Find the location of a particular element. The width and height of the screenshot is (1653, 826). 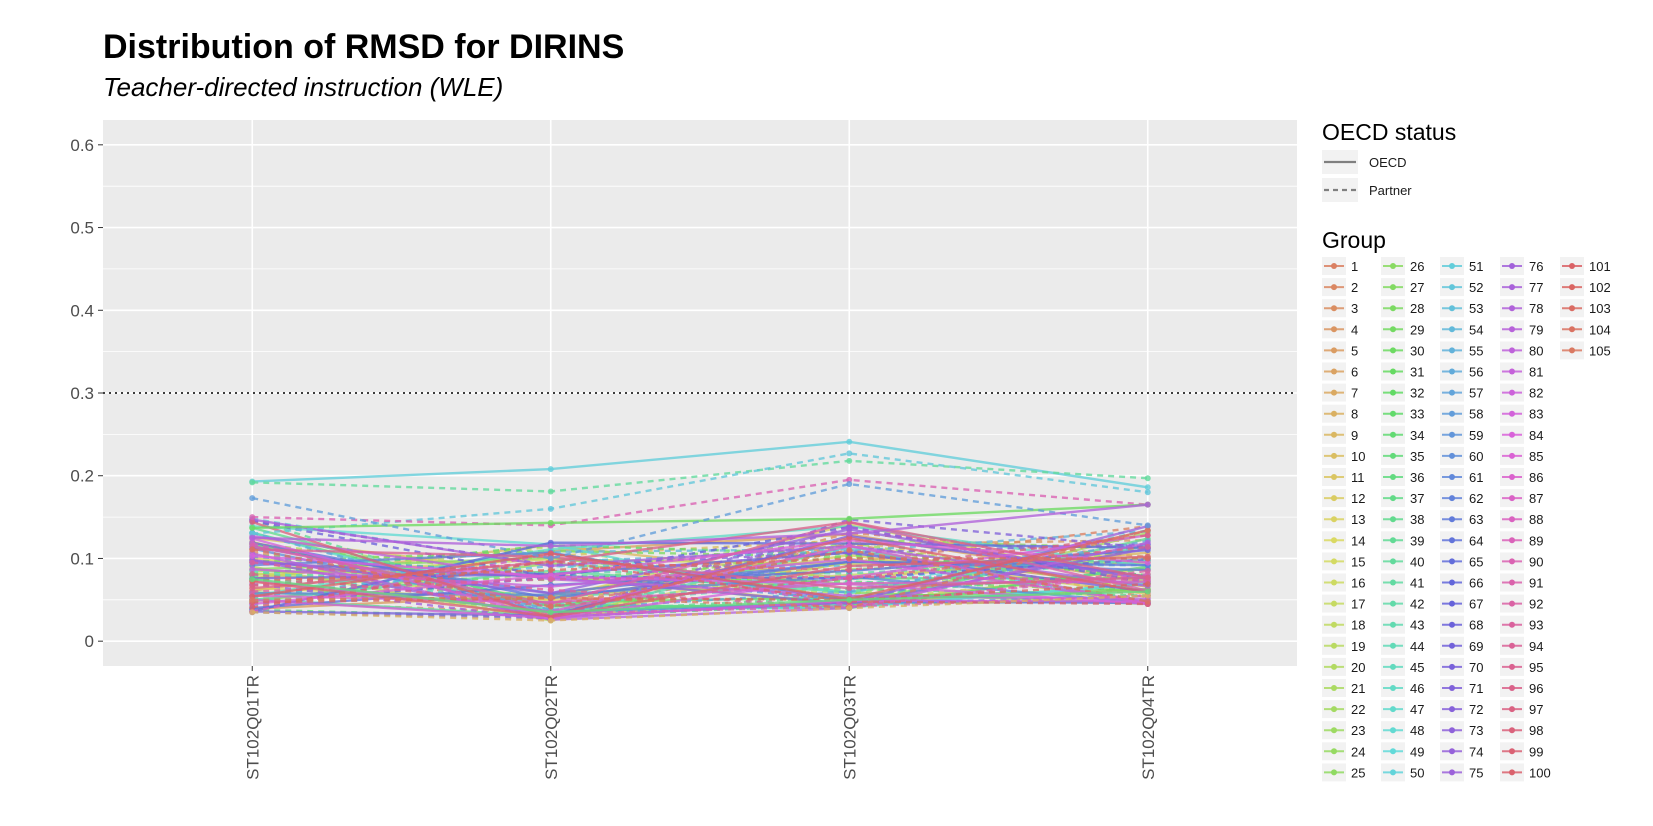

legend-label: 6 is located at coordinates (1354, 372).